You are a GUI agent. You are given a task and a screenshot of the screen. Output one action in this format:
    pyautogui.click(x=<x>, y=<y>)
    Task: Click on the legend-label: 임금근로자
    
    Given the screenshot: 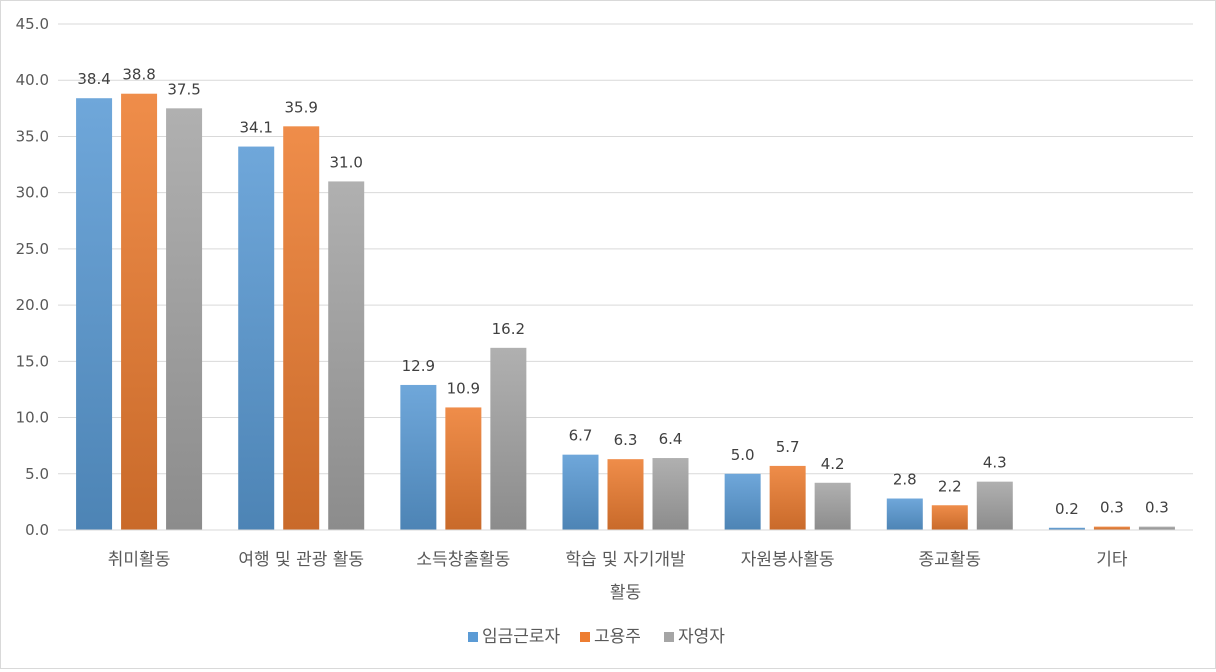 What is the action you would take?
    pyautogui.click(x=521, y=637)
    